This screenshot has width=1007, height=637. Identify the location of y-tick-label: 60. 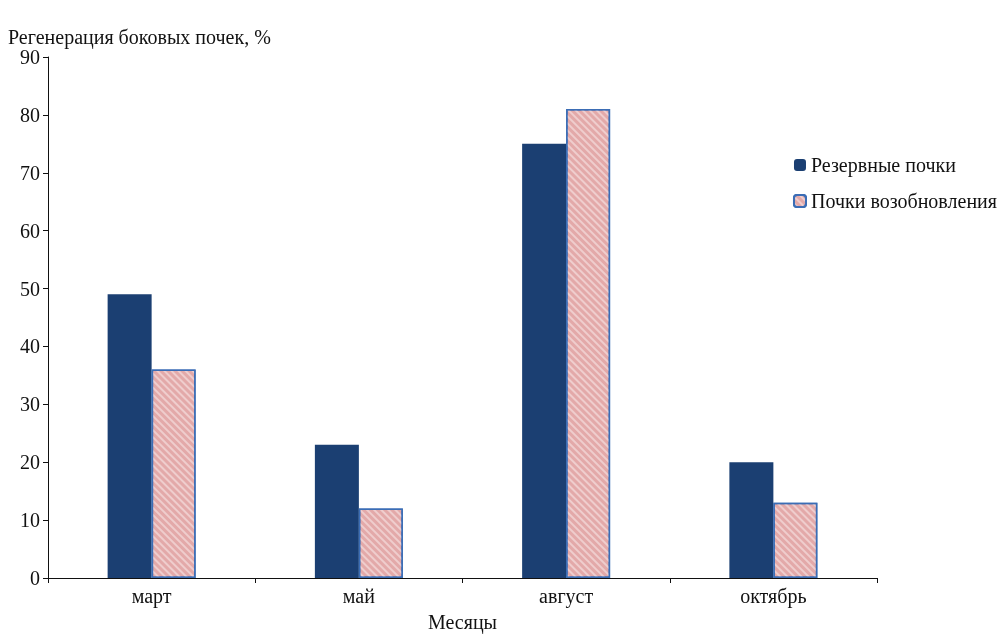
(30, 230).